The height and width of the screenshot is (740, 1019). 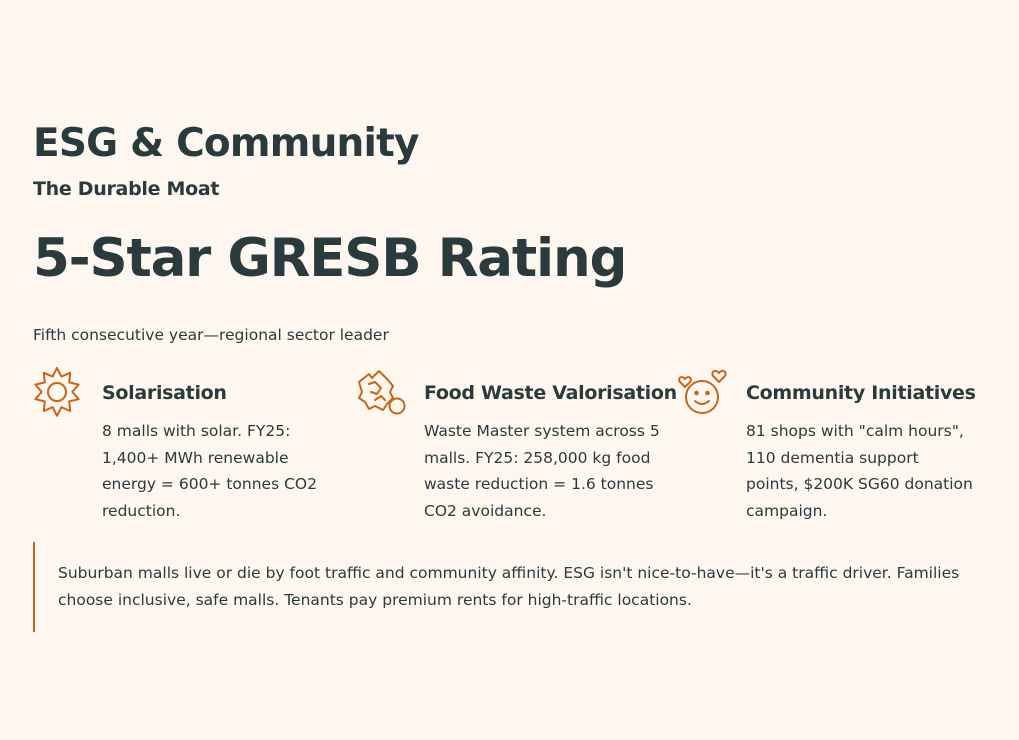 What do you see at coordinates (861, 393) in the screenshot?
I see `feature-title: Community Initiatives` at bounding box center [861, 393].